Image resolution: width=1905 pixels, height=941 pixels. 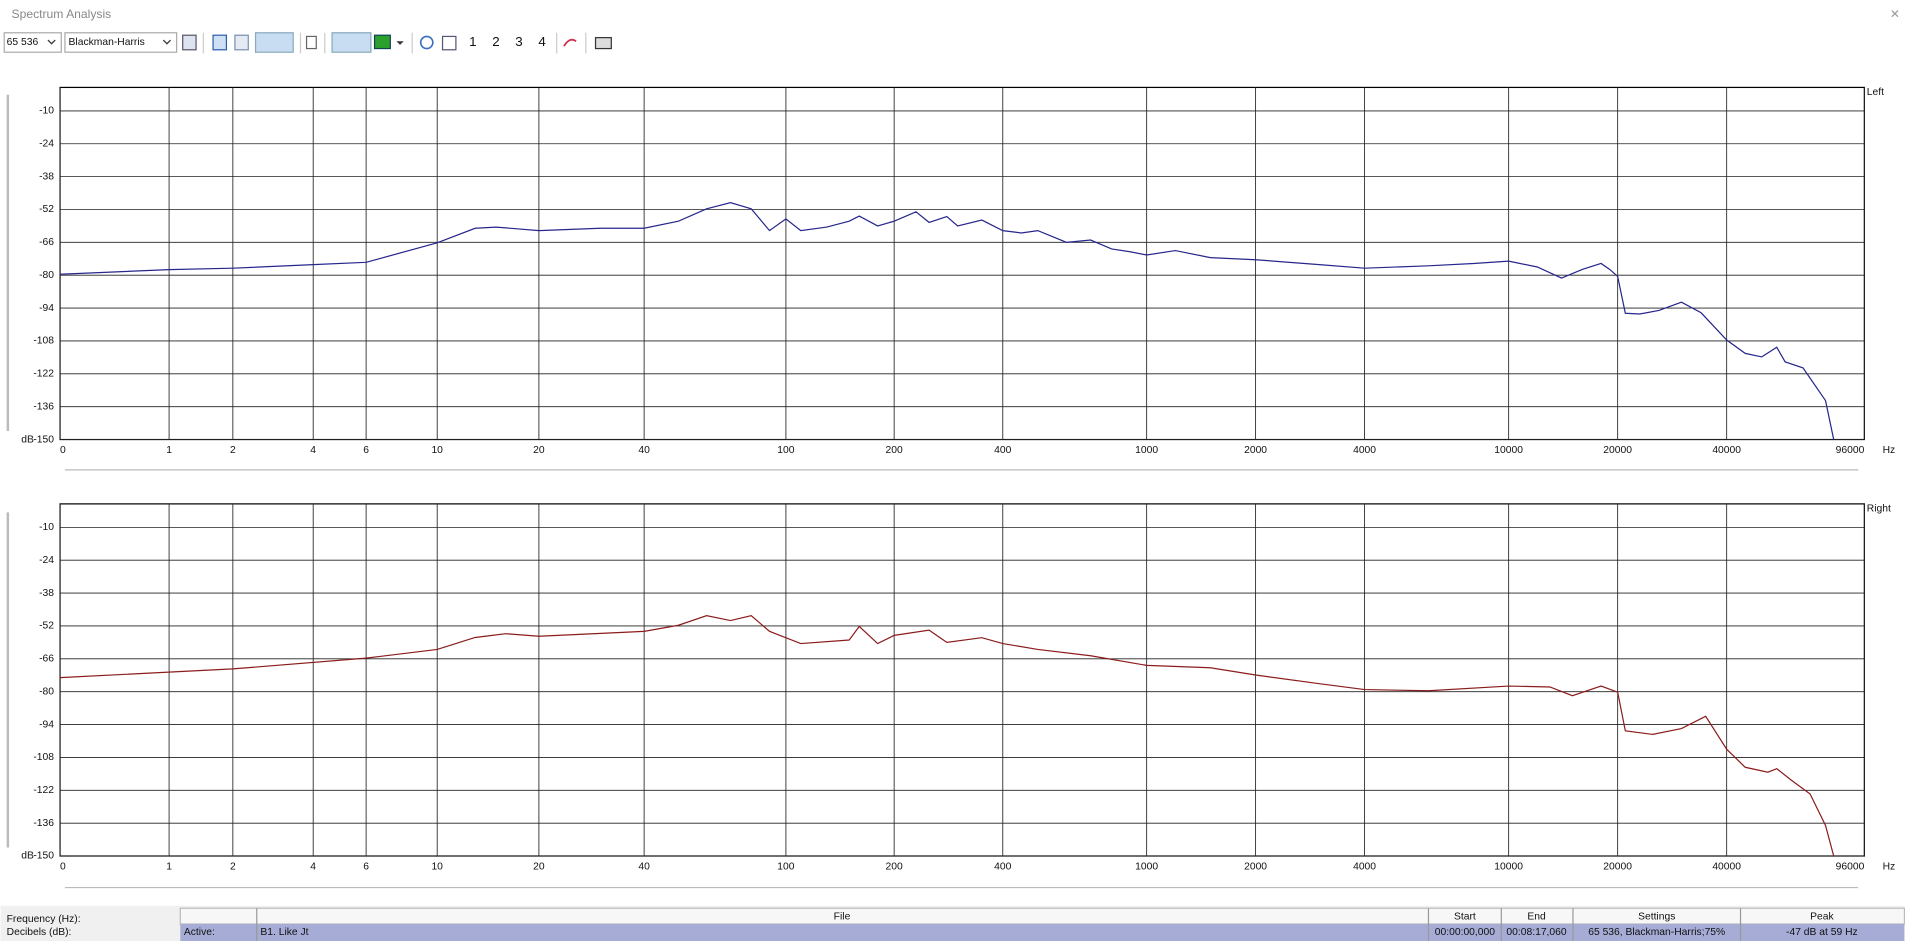 What do you see at coordinates (495, 41) in the screenshot?
I see `preset-button: 2` at bounding box center [495, 41].